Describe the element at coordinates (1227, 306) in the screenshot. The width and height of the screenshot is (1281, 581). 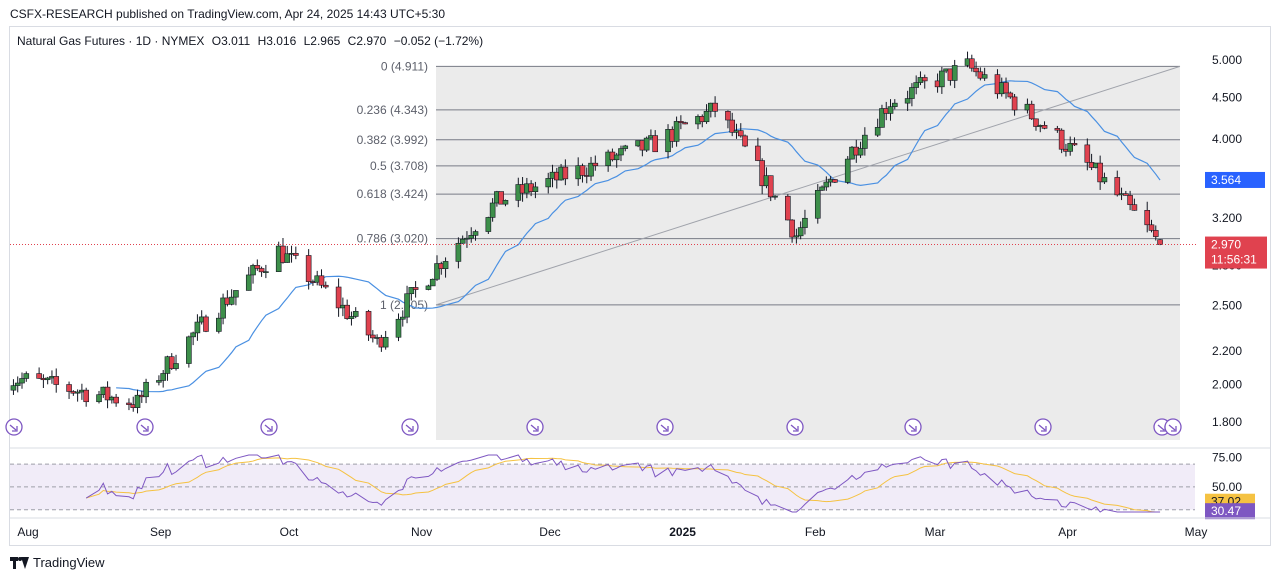
I see `price-tick-label: 2.500` at that location.